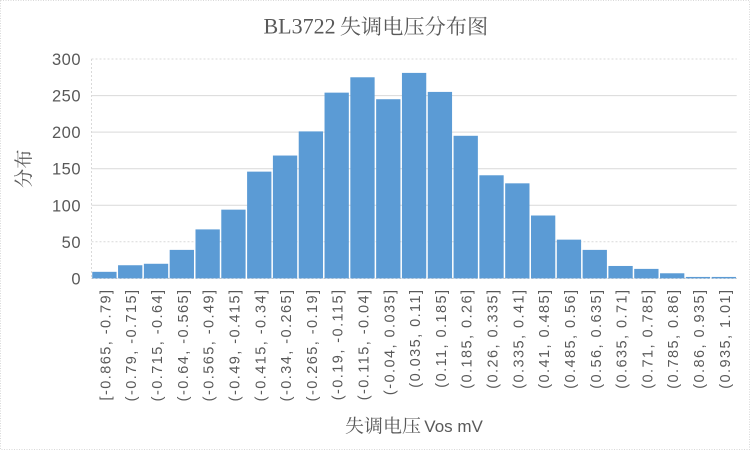 This screenshot has width=750, height=450. Describe the element at coordinates (700, 339) in the screenshot. I see `svg-text: (0.86, 0.935]` at that location.